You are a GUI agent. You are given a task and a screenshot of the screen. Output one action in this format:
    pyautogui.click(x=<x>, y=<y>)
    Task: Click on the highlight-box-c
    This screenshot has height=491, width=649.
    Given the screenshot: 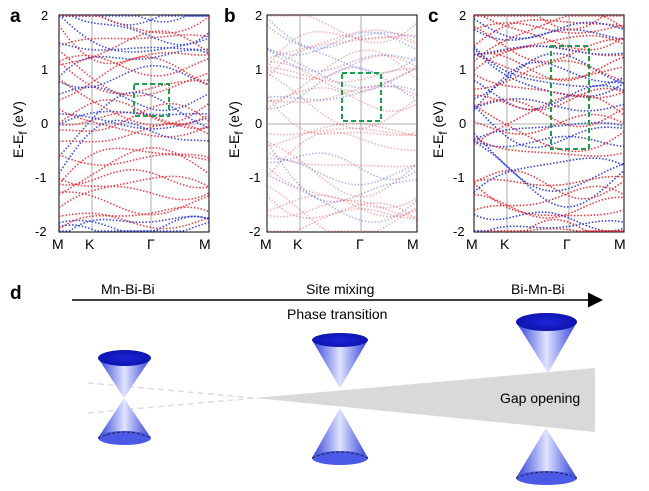 What is the action you would take?
    pyautogui.click(x=570, y=97)
    